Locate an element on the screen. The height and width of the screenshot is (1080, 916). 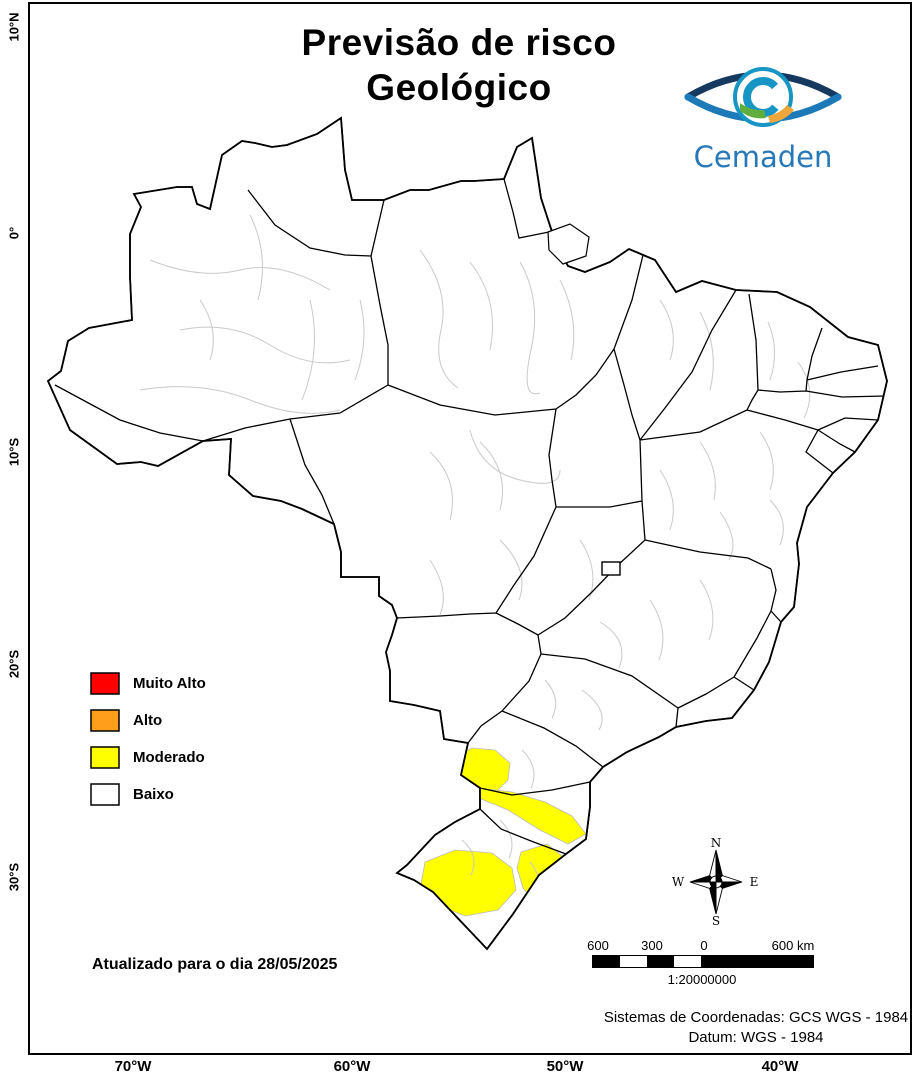
legend-swatch-moderado is located at coordinates (105, 757).